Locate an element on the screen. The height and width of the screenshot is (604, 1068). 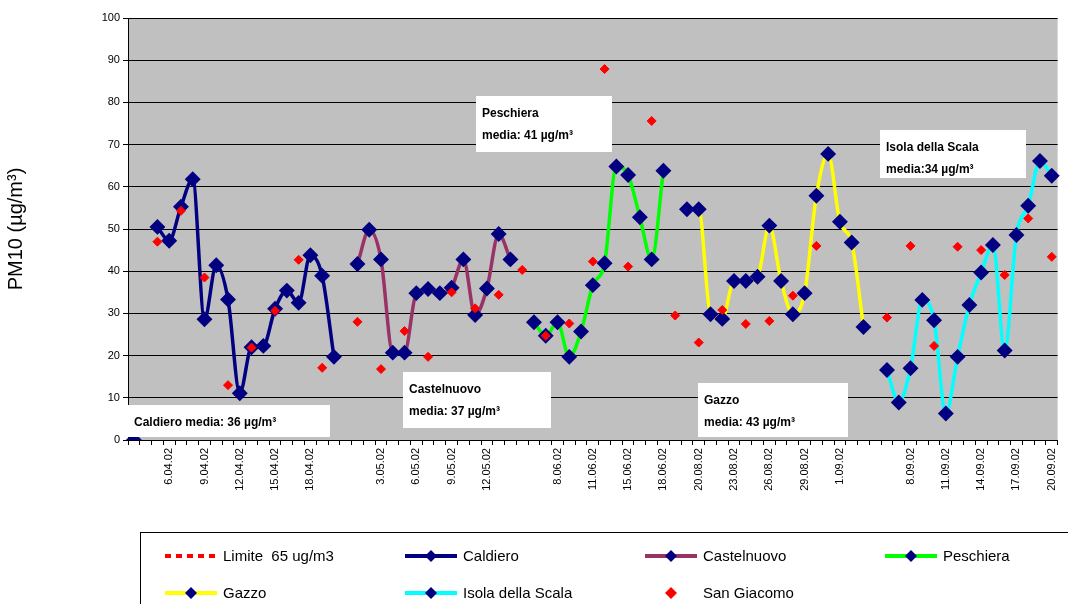
y-tick-label: 80 is located at coordinates (113, 101).